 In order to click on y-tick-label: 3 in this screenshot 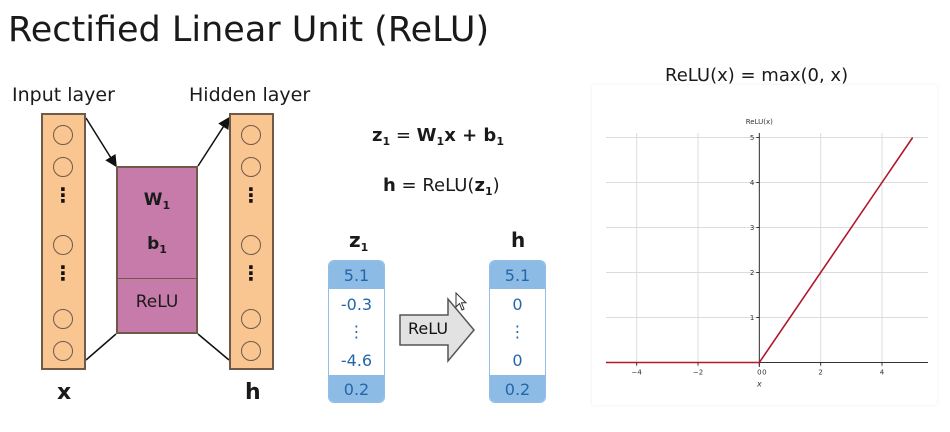, I will do `click(752, 228)`.